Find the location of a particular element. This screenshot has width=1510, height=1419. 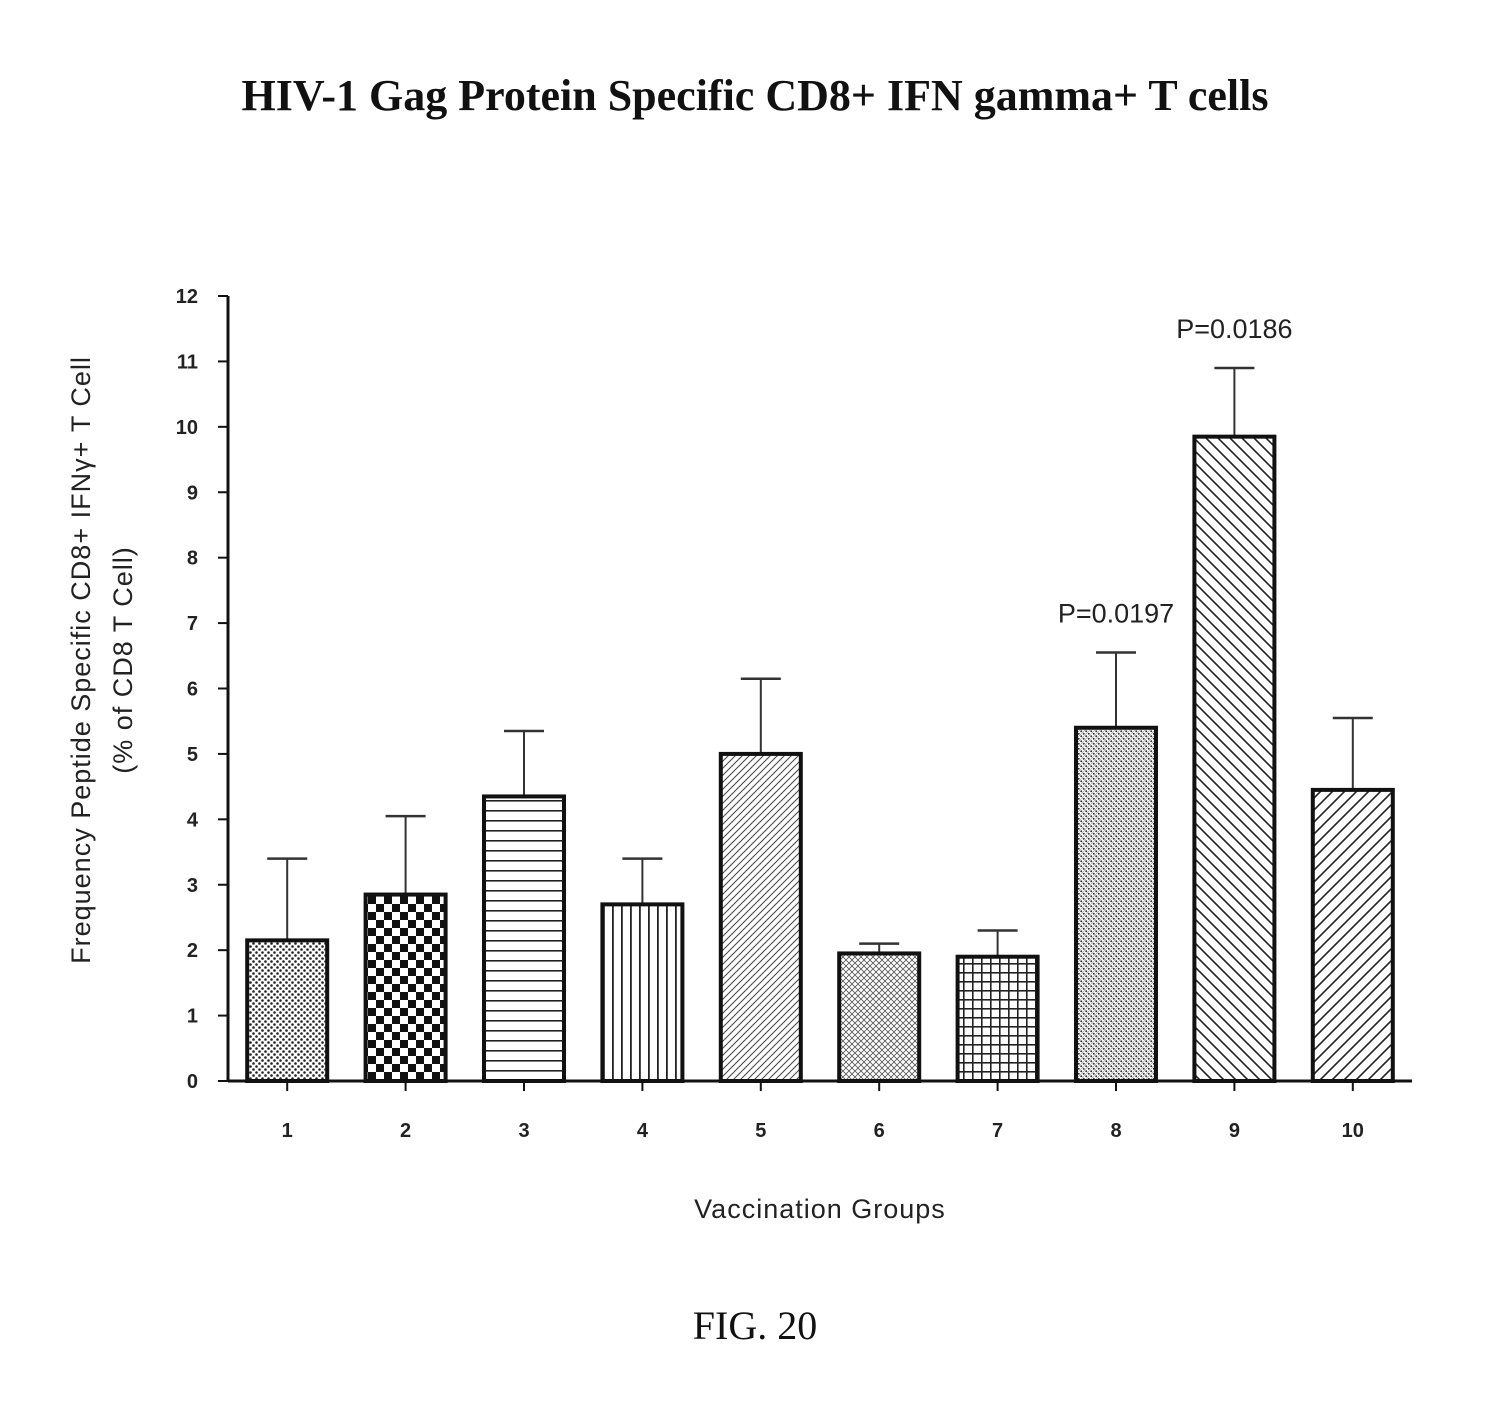

y-tick-label: 6 is located at coordinates (192, 690).